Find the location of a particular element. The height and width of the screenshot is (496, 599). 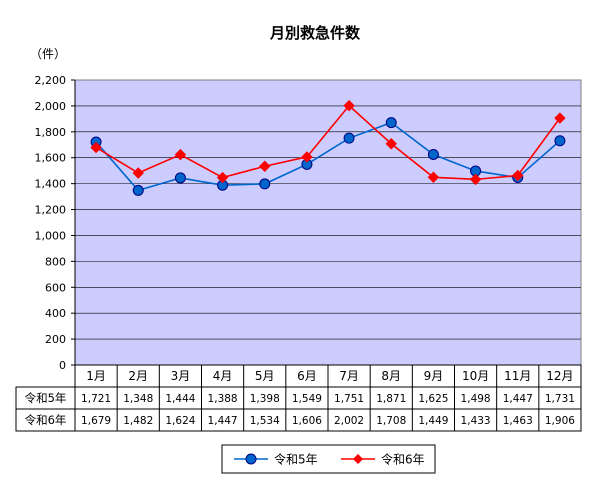

chart-title: 月別救急件数 is located at coordinates (315, 33).